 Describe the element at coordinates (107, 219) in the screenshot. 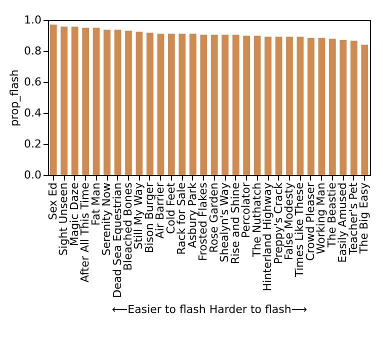

I see `x-tick-label: Serenity Now` at that location.